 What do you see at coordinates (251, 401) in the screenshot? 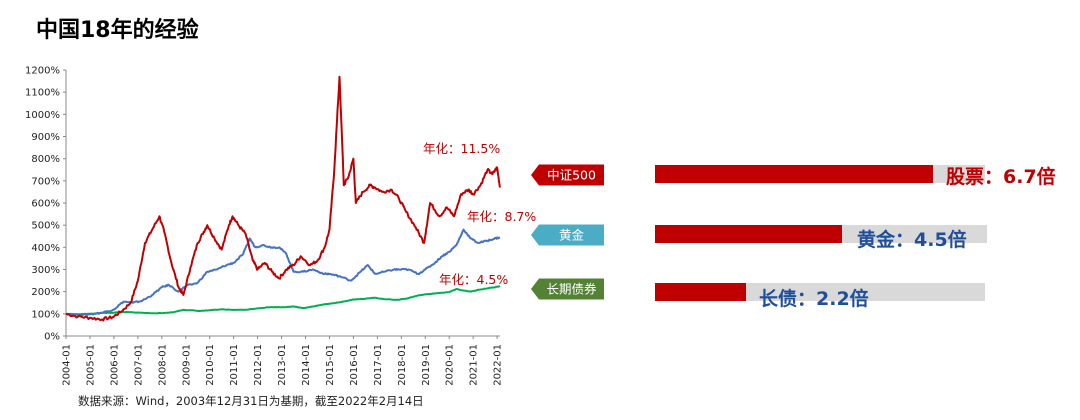
I see `source-note: 数据来源：Wind，2003年12月31日为基期，截至2022年2月14日` at bounding box center [251, 401].